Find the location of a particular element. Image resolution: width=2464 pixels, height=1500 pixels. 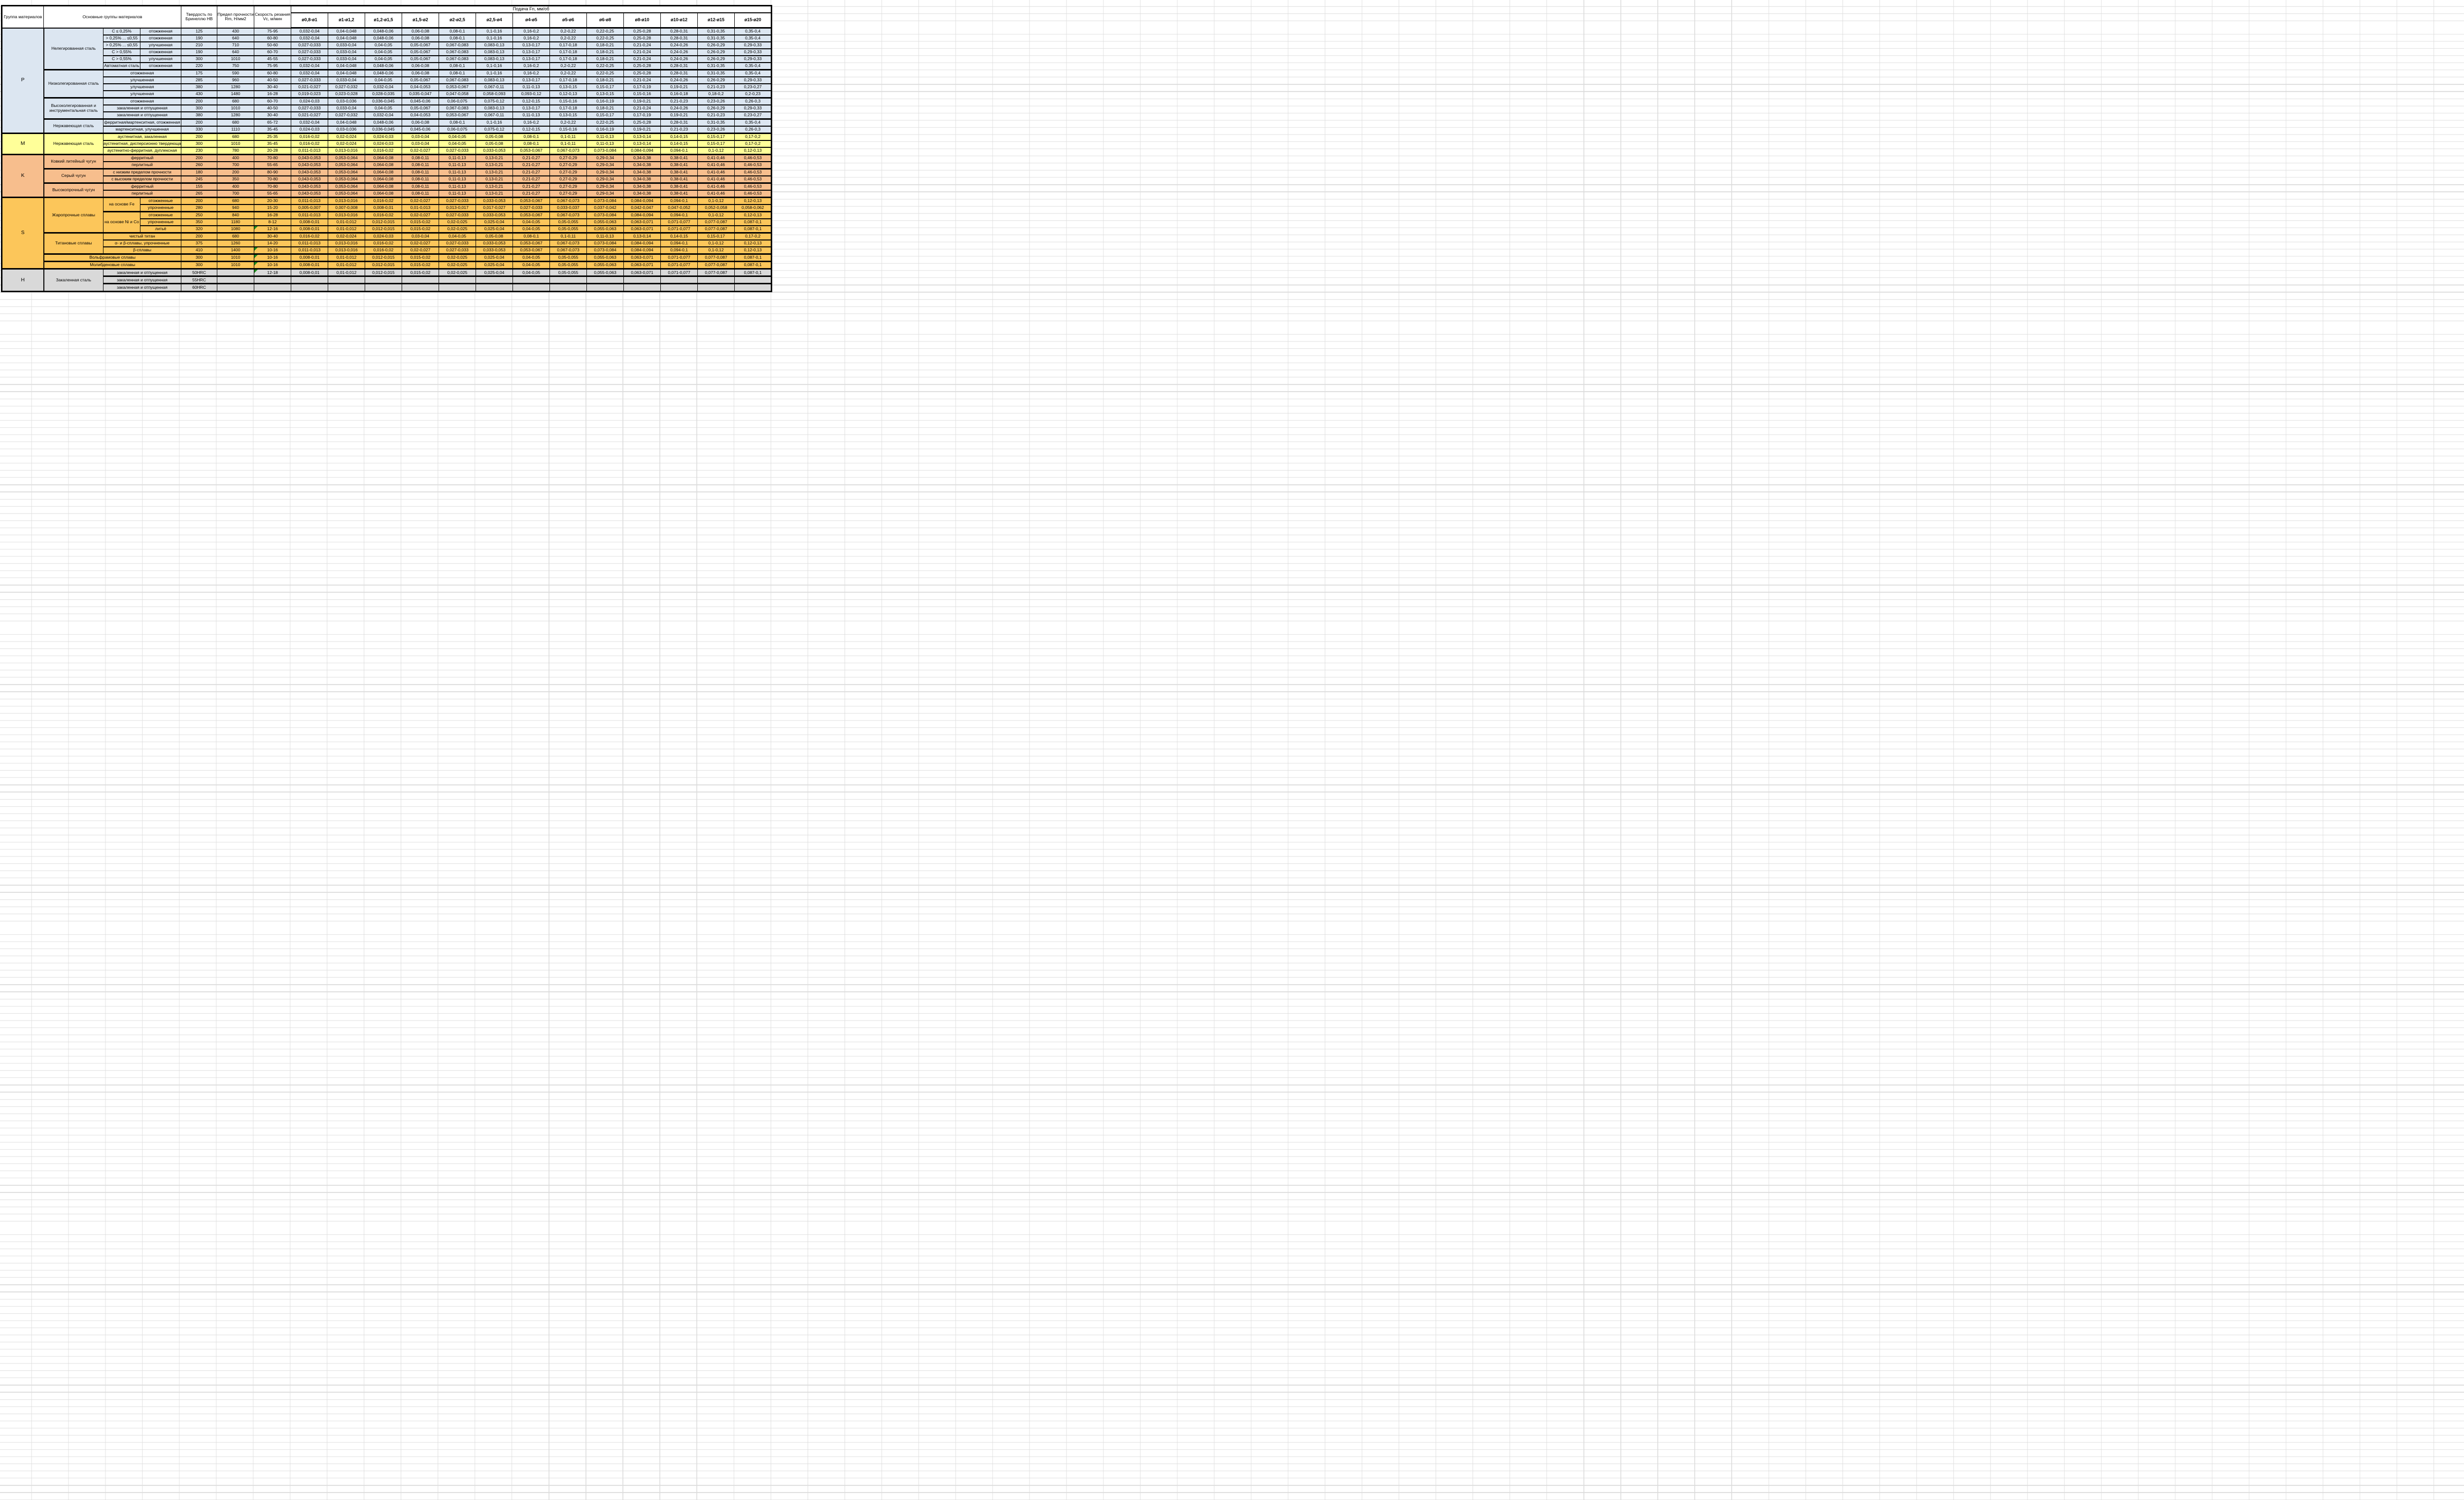

feed-value-cell: 0,05-0,055 is located at coordinates (568, 272).